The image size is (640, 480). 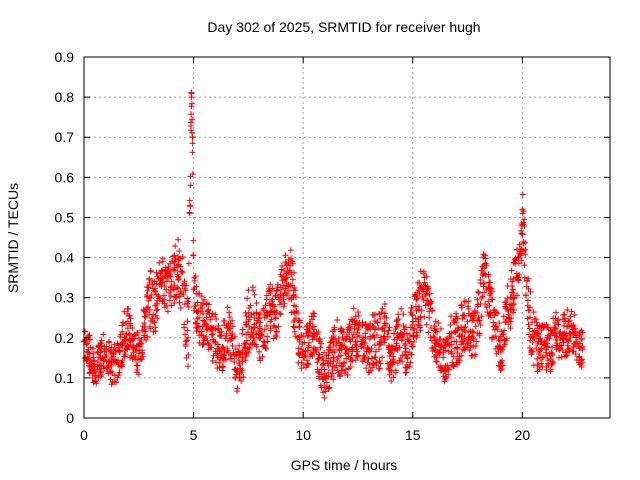 What do you see at coordinates (523, 435) in the screenshot?
I see `x-tick-label: 20` at bounding box center [523, 435].